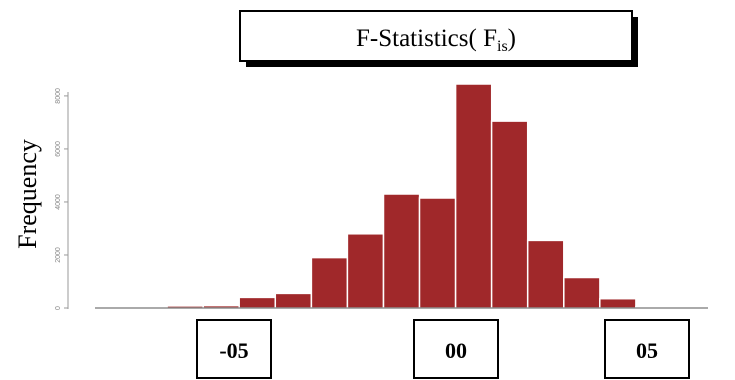 The height and width of the screenshot is (380, 735). I want to click on chart-title: F-Statistics( Fis), so click(436, 40).